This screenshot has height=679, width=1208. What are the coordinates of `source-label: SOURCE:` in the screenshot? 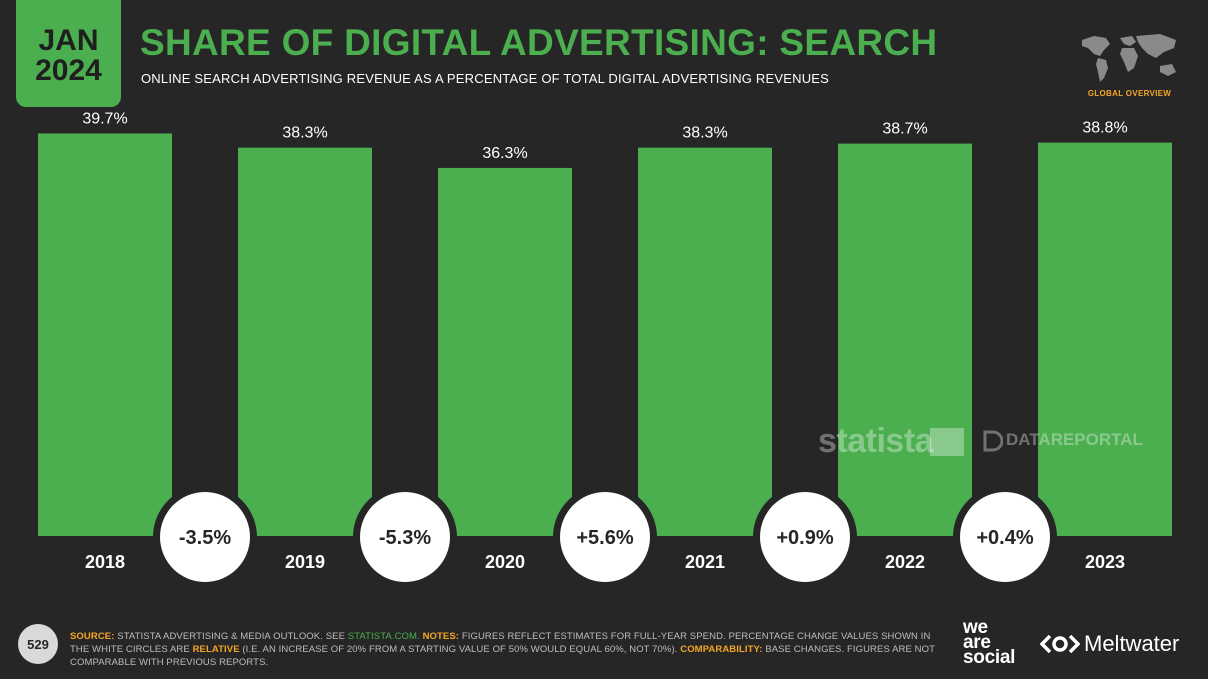 It's located at (92, 636).